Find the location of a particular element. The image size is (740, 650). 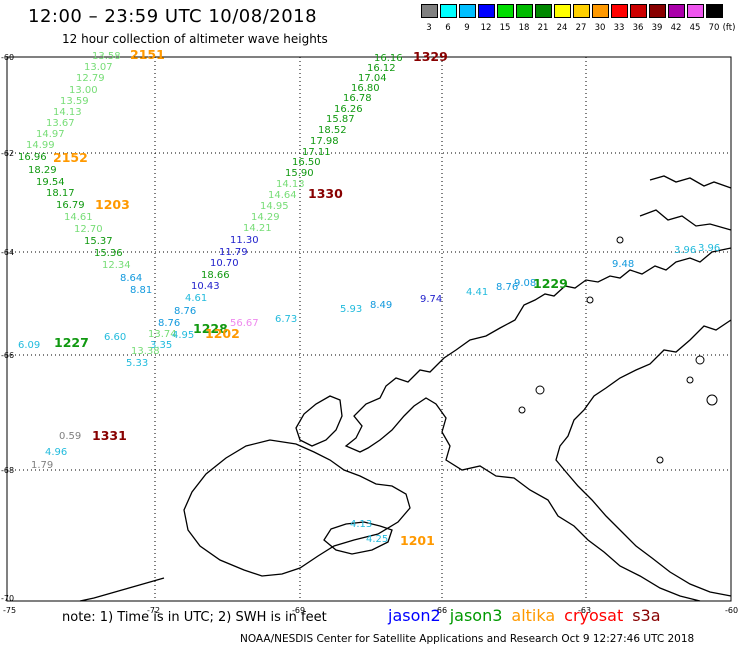

pass-time-label: 1330 is located at coordinates (325, 193).